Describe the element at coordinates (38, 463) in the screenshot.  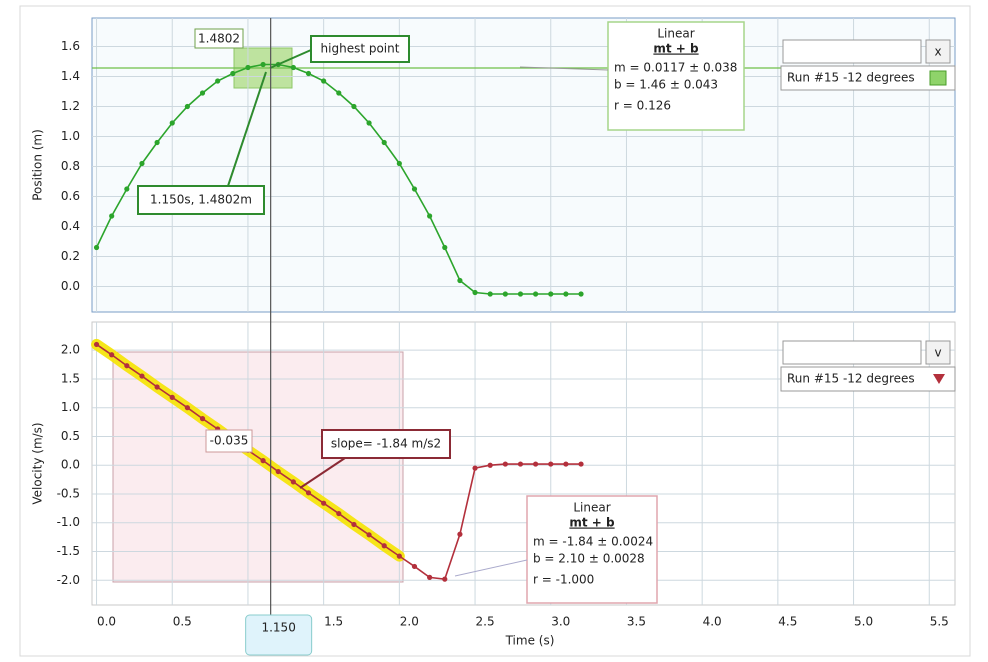
I see `y-axis-title: Velocity (m/s)` at that location.